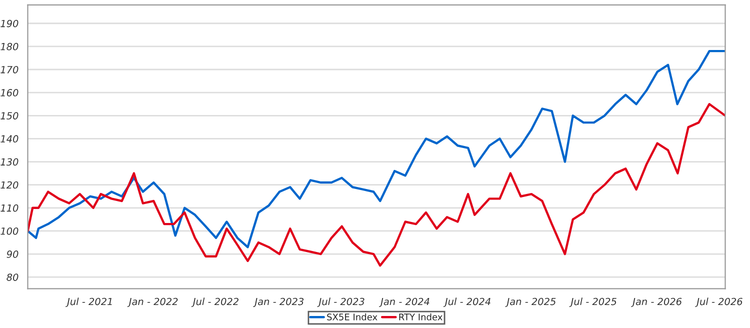  I want to click on y-tick-label: 90, so click(12, 254).